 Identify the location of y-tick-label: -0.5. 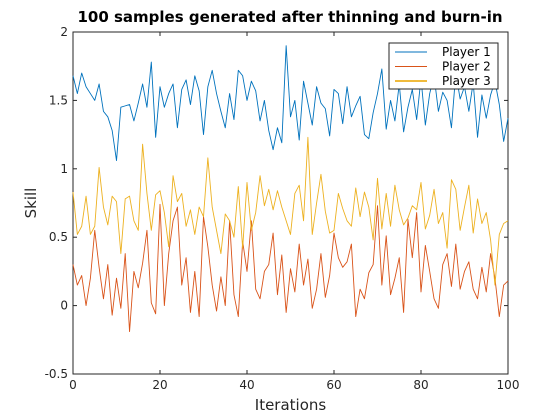
(56, 374).